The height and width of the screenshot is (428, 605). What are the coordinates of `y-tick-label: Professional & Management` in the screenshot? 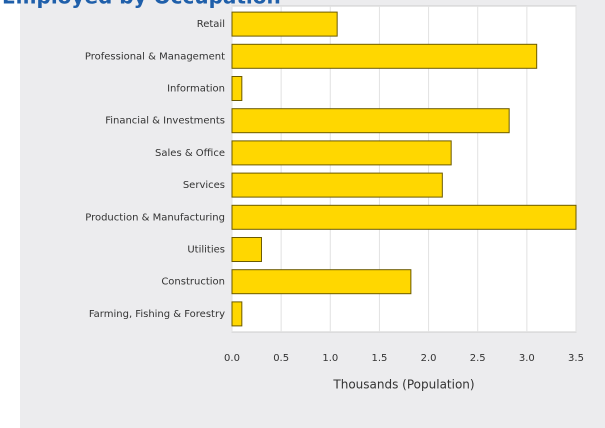 It's located at (155, 56).